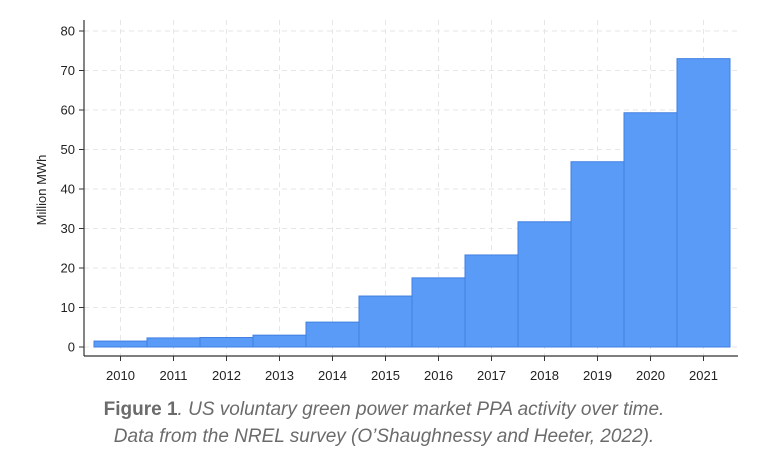 Image resolution: width=768 pixels, height=469 pixels. Describe the element at coordinates (226, 375) in the screenshot. I see `x-tick-label-2012: 2012` at that location.